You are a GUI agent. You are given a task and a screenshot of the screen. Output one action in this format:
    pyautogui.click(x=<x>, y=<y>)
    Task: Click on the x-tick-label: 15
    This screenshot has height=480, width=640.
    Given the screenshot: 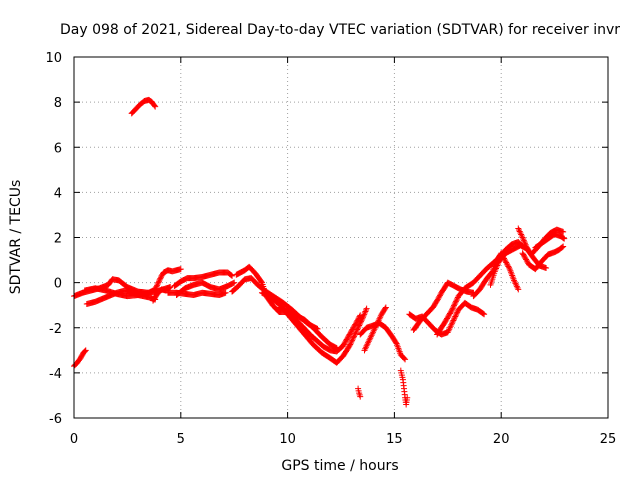 What is the action you would take?
    pyautogui.click(x=394, y=439)
    